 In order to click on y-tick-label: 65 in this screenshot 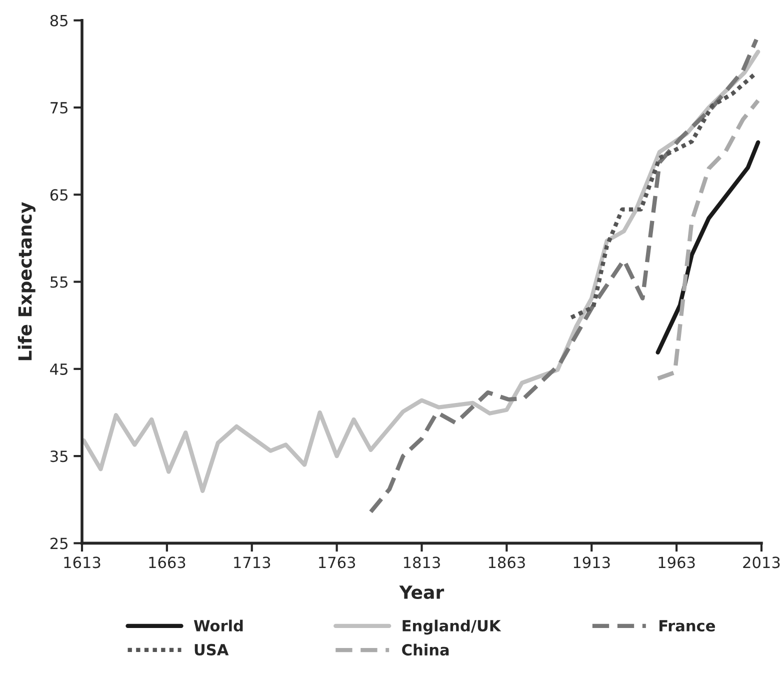, I will do `click(59, 195)`.